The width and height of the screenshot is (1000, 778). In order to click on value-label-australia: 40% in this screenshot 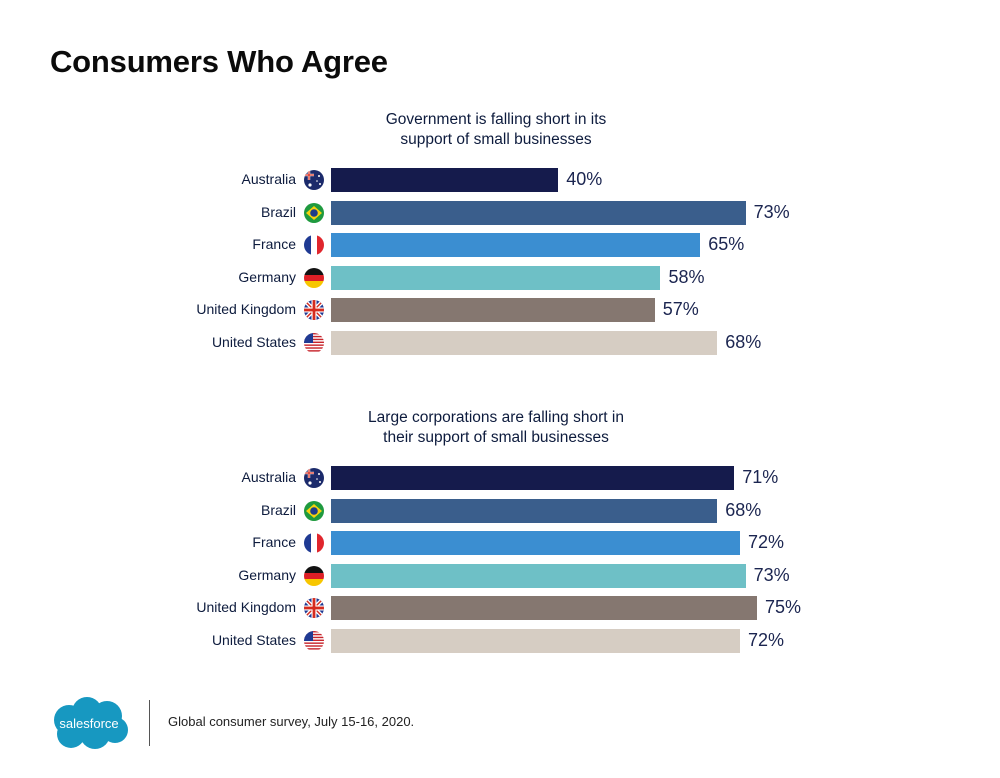, I will do `click(584, 179)`.